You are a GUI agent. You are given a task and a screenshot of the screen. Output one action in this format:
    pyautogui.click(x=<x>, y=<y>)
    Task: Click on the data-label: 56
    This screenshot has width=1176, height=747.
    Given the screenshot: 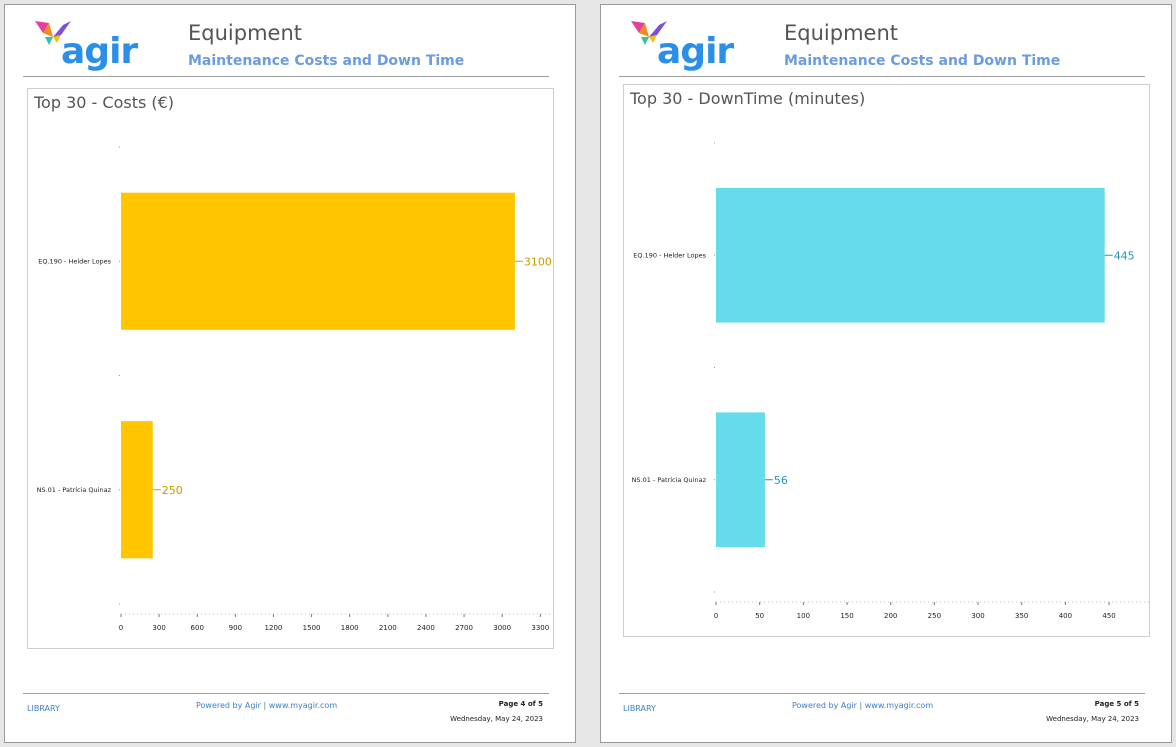 What is the action you would take?
    pyautogui.click(x=781, y=480)
    